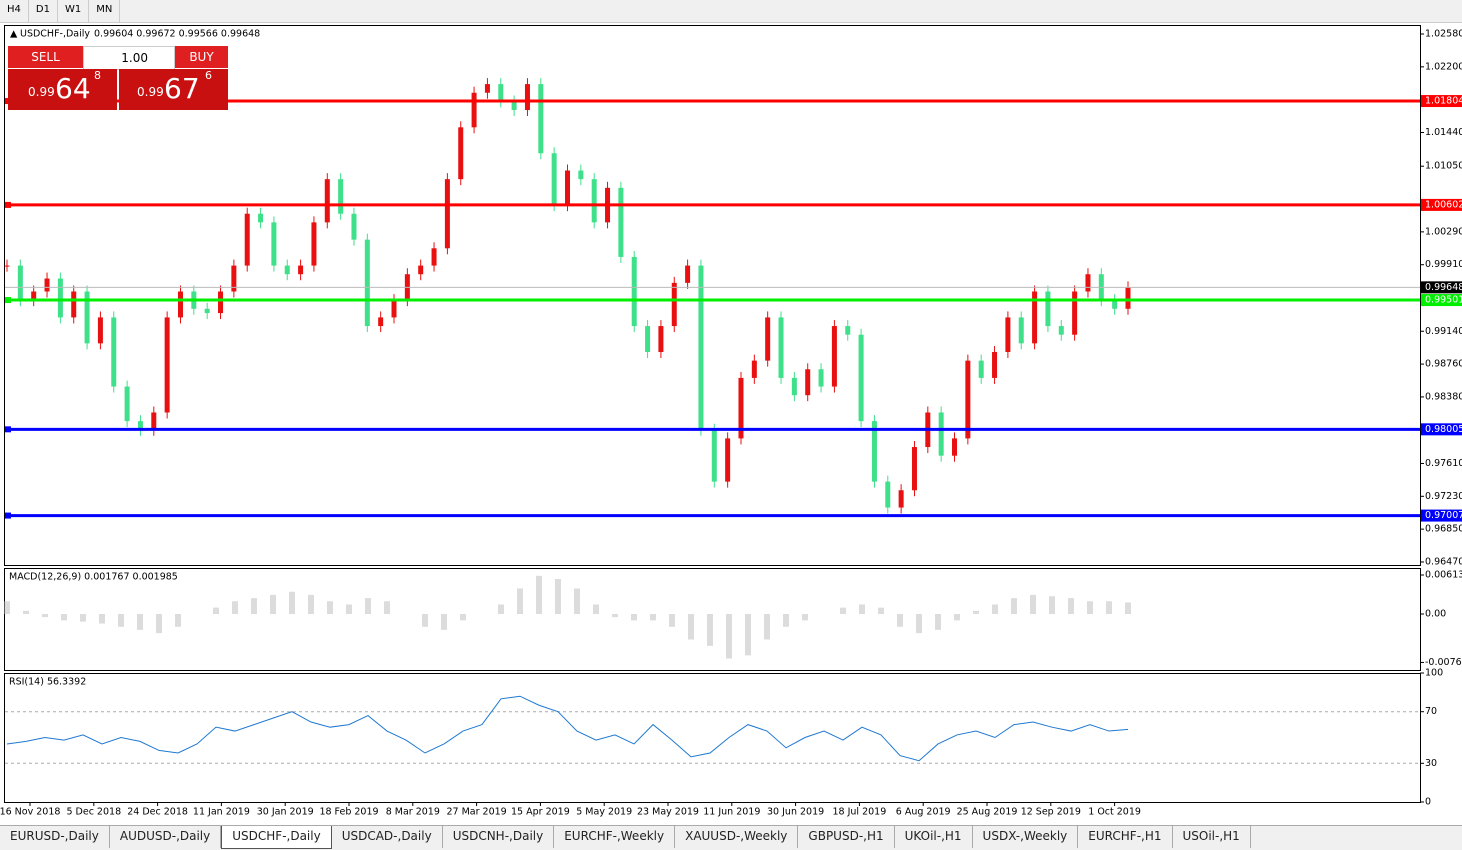 The image size is (1462, 850). Describe the element at coordinates (846, 837) in the screenshot. I see `symbol-tab: GBPUSD-,H1` at that location.